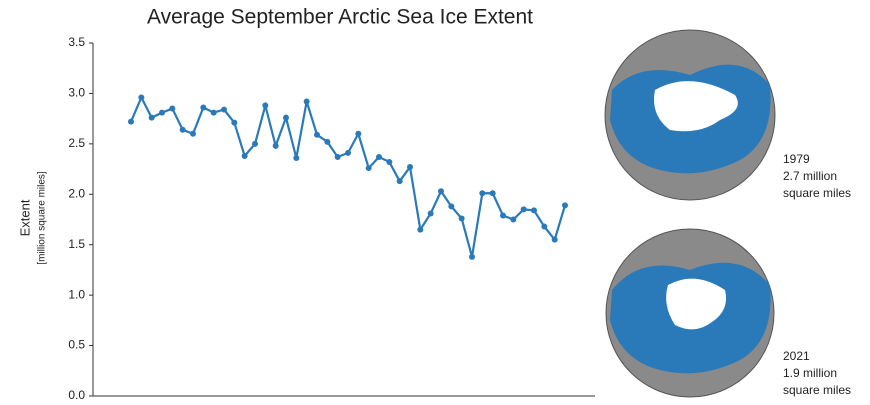 The height and width of the screenshot is (405, 870). What do you see at coordinates (810, 176) in the screenshot?
I see `map-caption: 2.7 million` at bounding box center [810, 176].